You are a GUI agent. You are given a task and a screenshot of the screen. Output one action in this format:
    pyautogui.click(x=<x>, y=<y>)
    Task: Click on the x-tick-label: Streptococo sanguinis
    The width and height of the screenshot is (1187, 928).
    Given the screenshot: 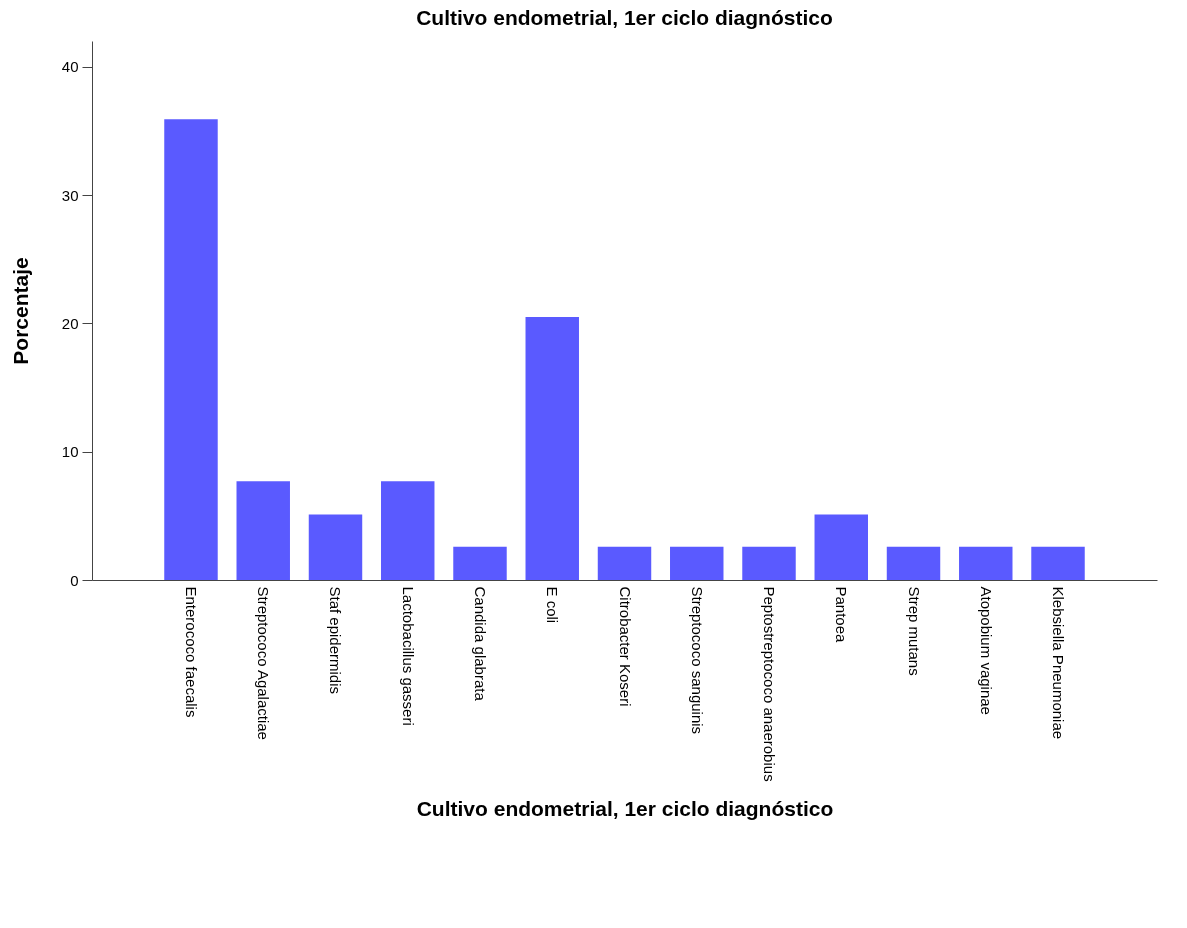 What is the action you would take?
    pyautogui.click(x=697, y=660)
    